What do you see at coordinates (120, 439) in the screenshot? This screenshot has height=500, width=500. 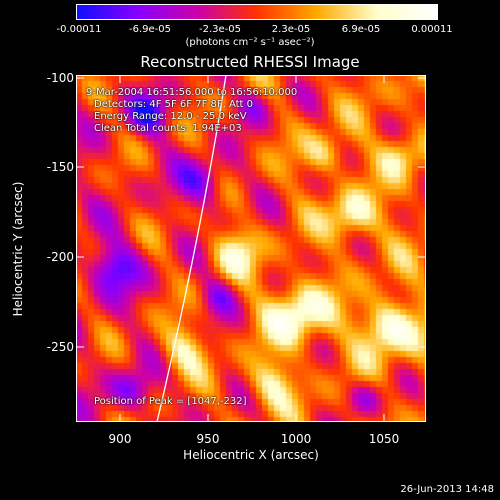 I see `x-tick-label: 900` at bounding box center [120, 439].